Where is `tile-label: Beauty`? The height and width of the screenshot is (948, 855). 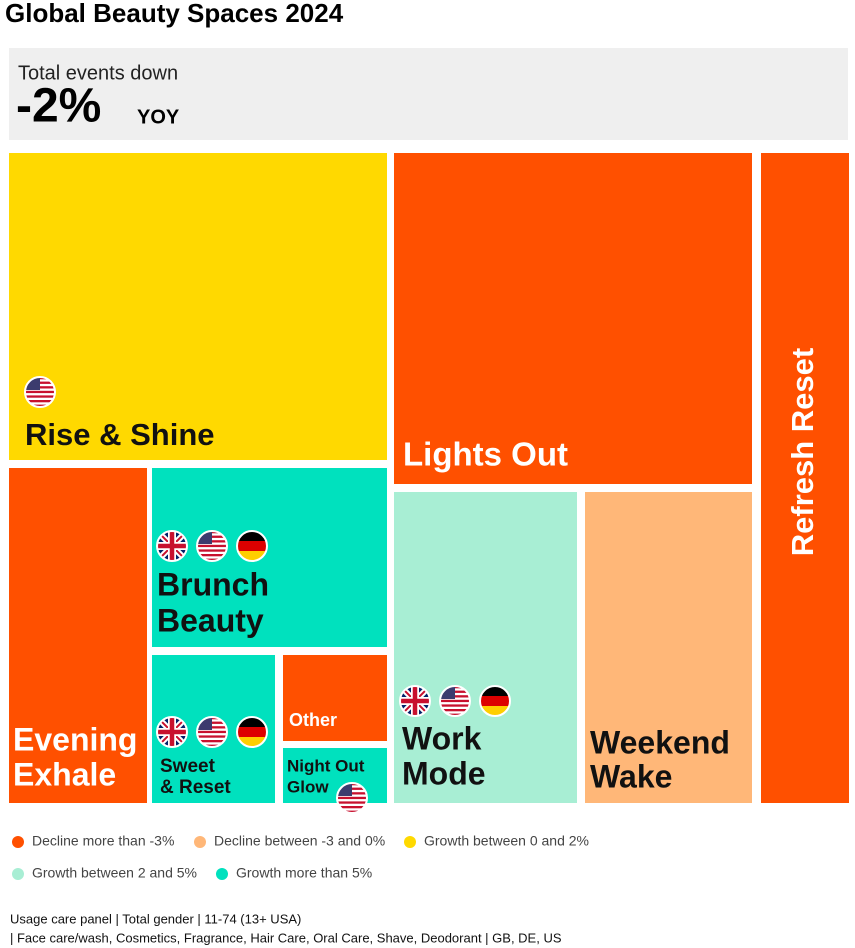
tile-label: Beauty is located at coordinates (210, 620).